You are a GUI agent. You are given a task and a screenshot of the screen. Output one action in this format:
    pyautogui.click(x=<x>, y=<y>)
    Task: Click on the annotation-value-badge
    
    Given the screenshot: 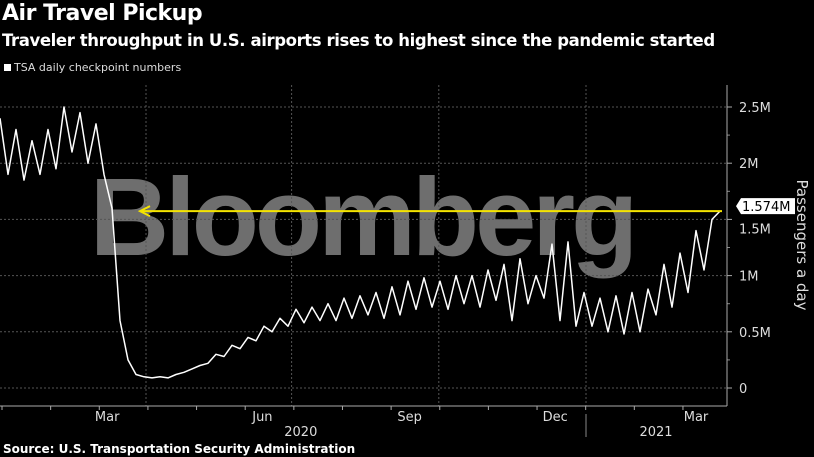 What is the action you would take?
    pyautogui.click(x=765, y=206)
    